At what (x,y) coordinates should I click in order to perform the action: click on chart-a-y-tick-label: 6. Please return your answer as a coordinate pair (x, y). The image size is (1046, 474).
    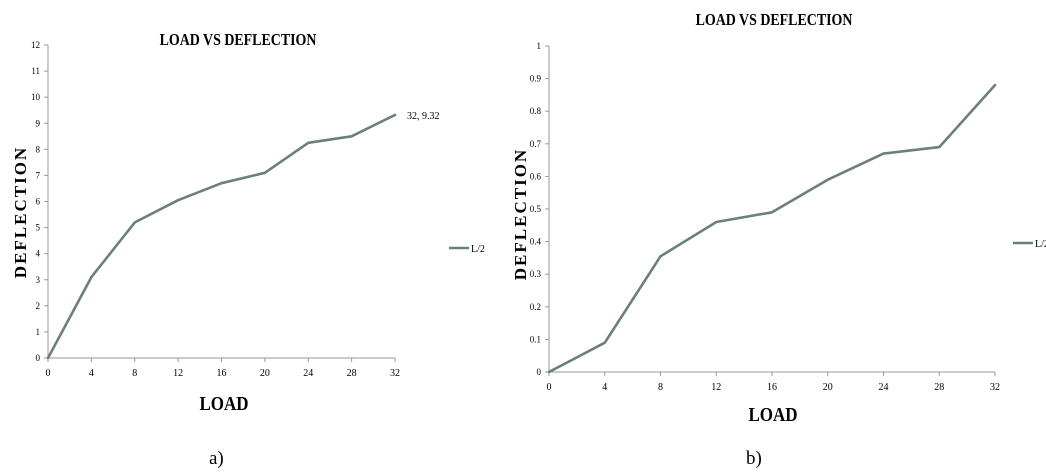
    Looking at the image, I should click on (38, 202).